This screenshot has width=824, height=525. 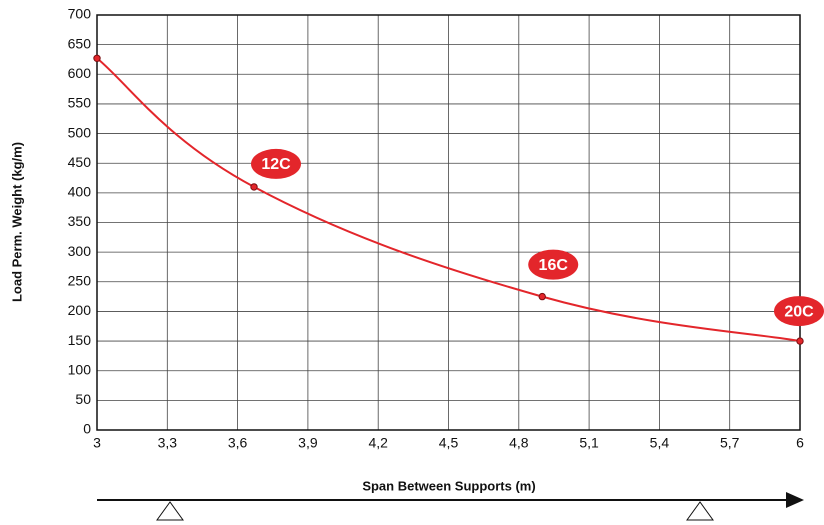 I want to click on y-tick-label: 100, so click(x=80, y=369).